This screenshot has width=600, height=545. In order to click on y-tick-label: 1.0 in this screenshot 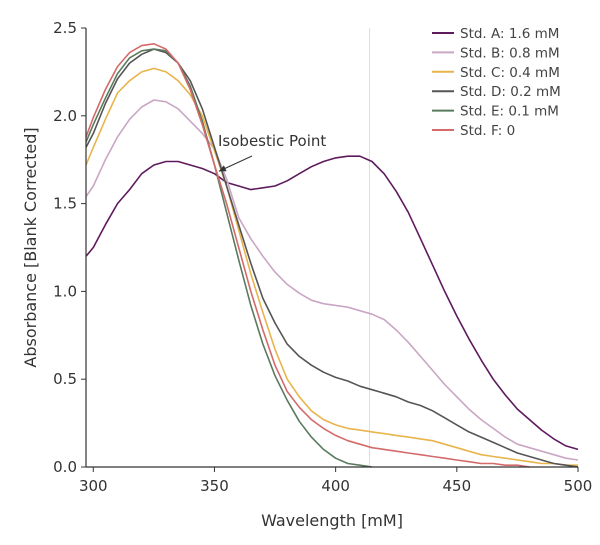, I will do `click(65, 291)`.